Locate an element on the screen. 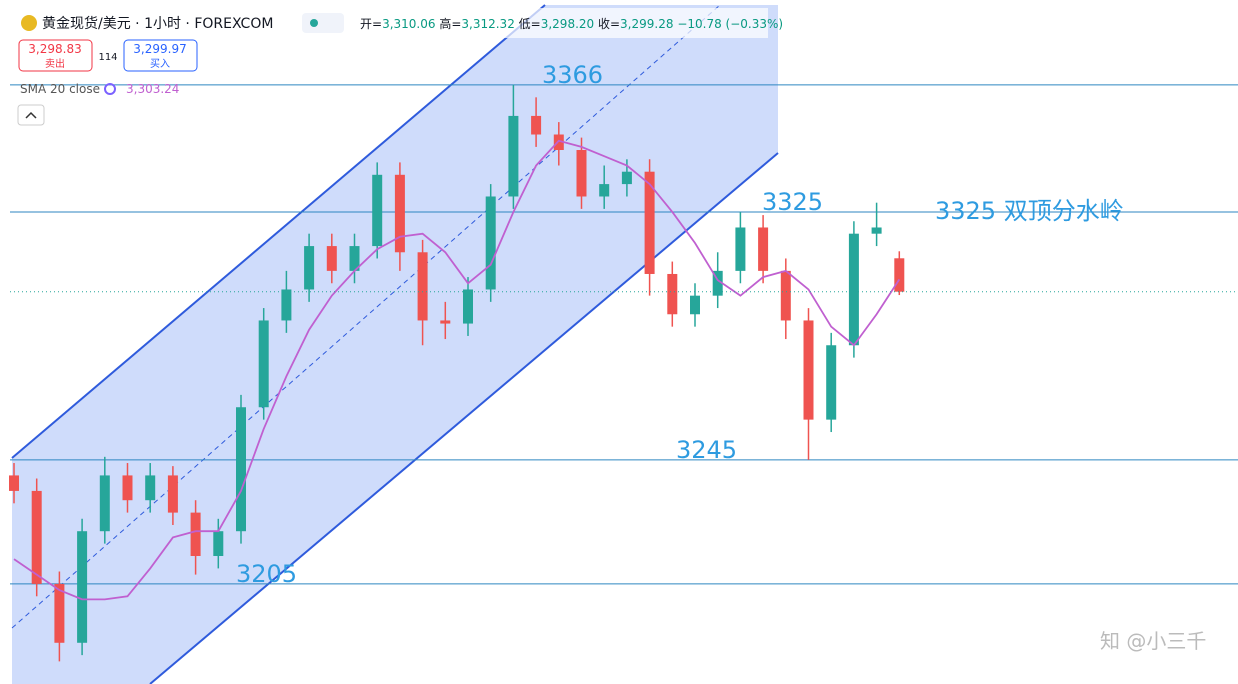  buy-label: 买入 is located at coordinates (160, 64).